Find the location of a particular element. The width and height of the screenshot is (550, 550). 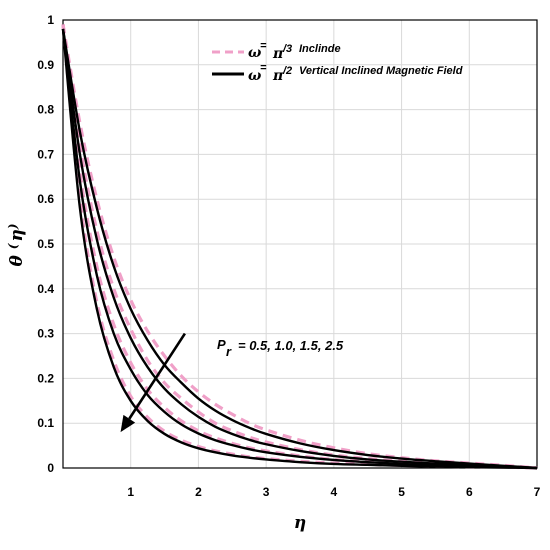

y-tick-label: 0.7 is located at coordinates (45, 154).